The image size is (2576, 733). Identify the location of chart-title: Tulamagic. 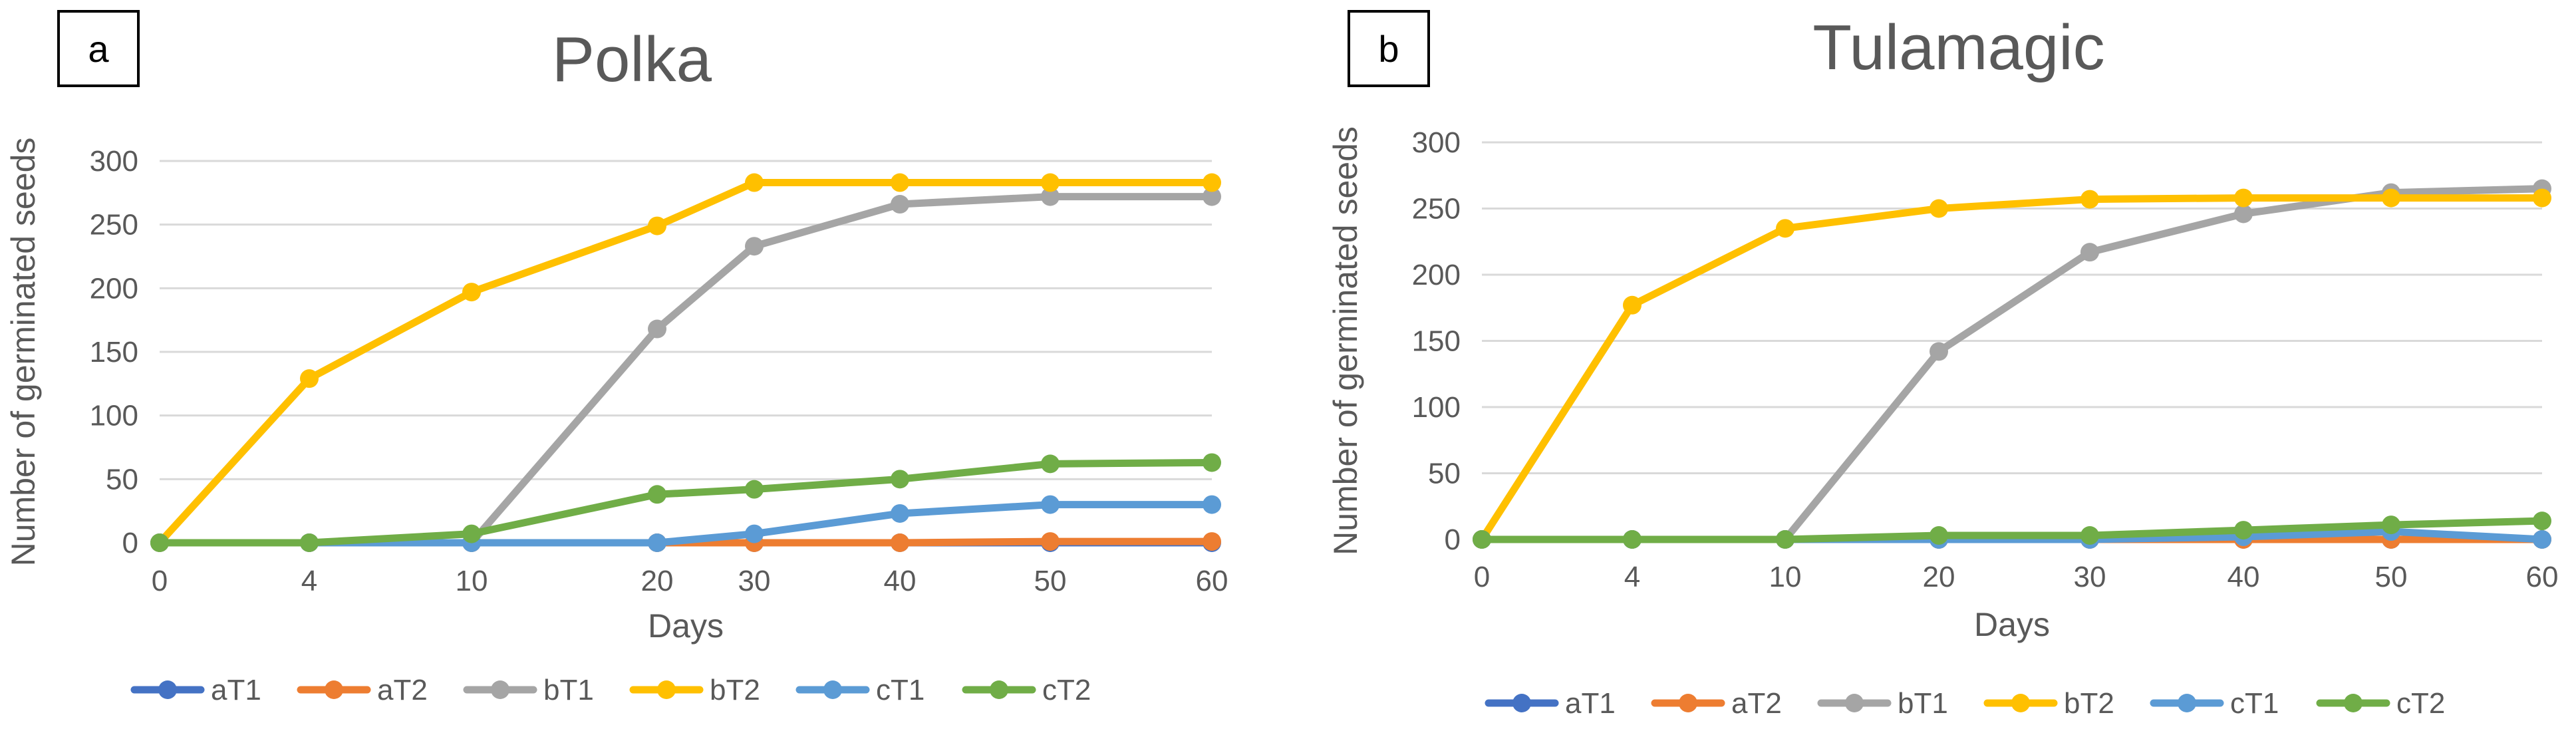
(1958, 47).